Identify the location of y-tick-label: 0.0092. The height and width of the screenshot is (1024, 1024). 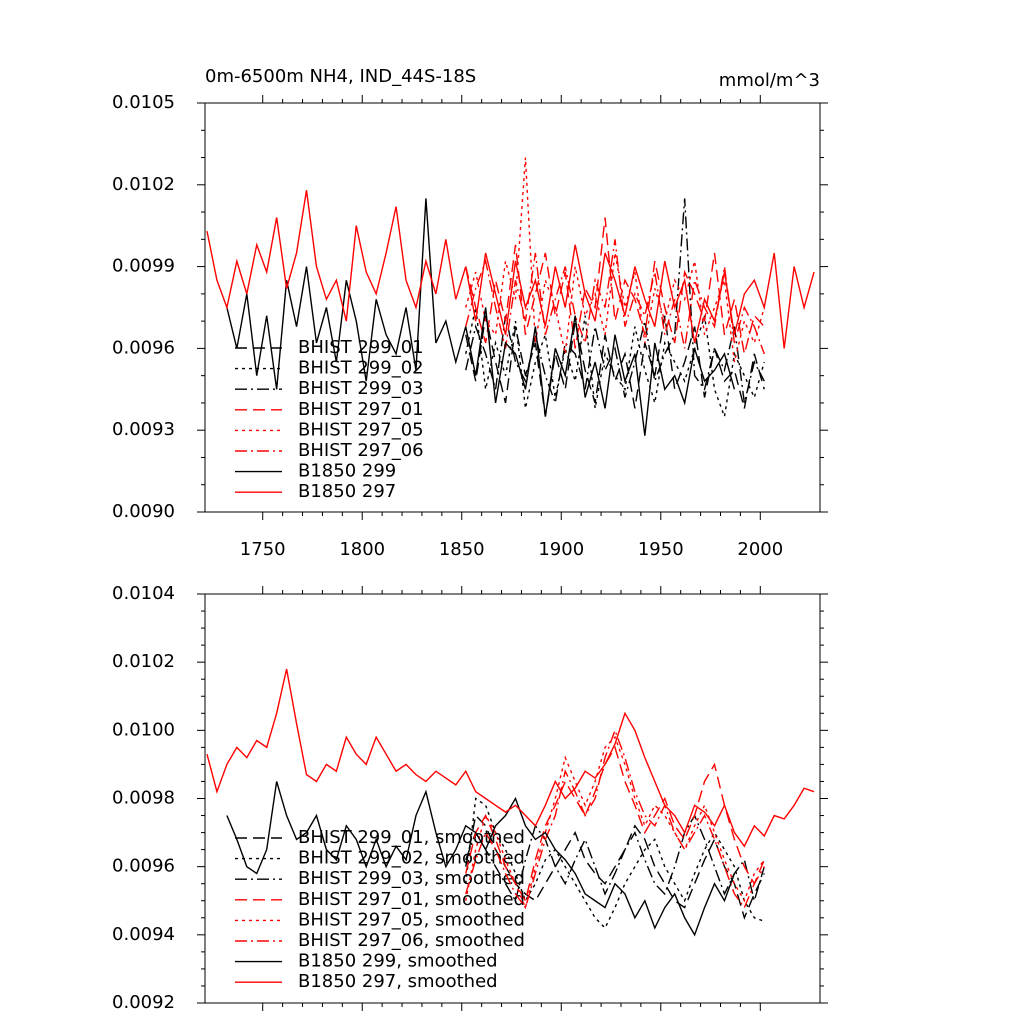
(143, 1002).